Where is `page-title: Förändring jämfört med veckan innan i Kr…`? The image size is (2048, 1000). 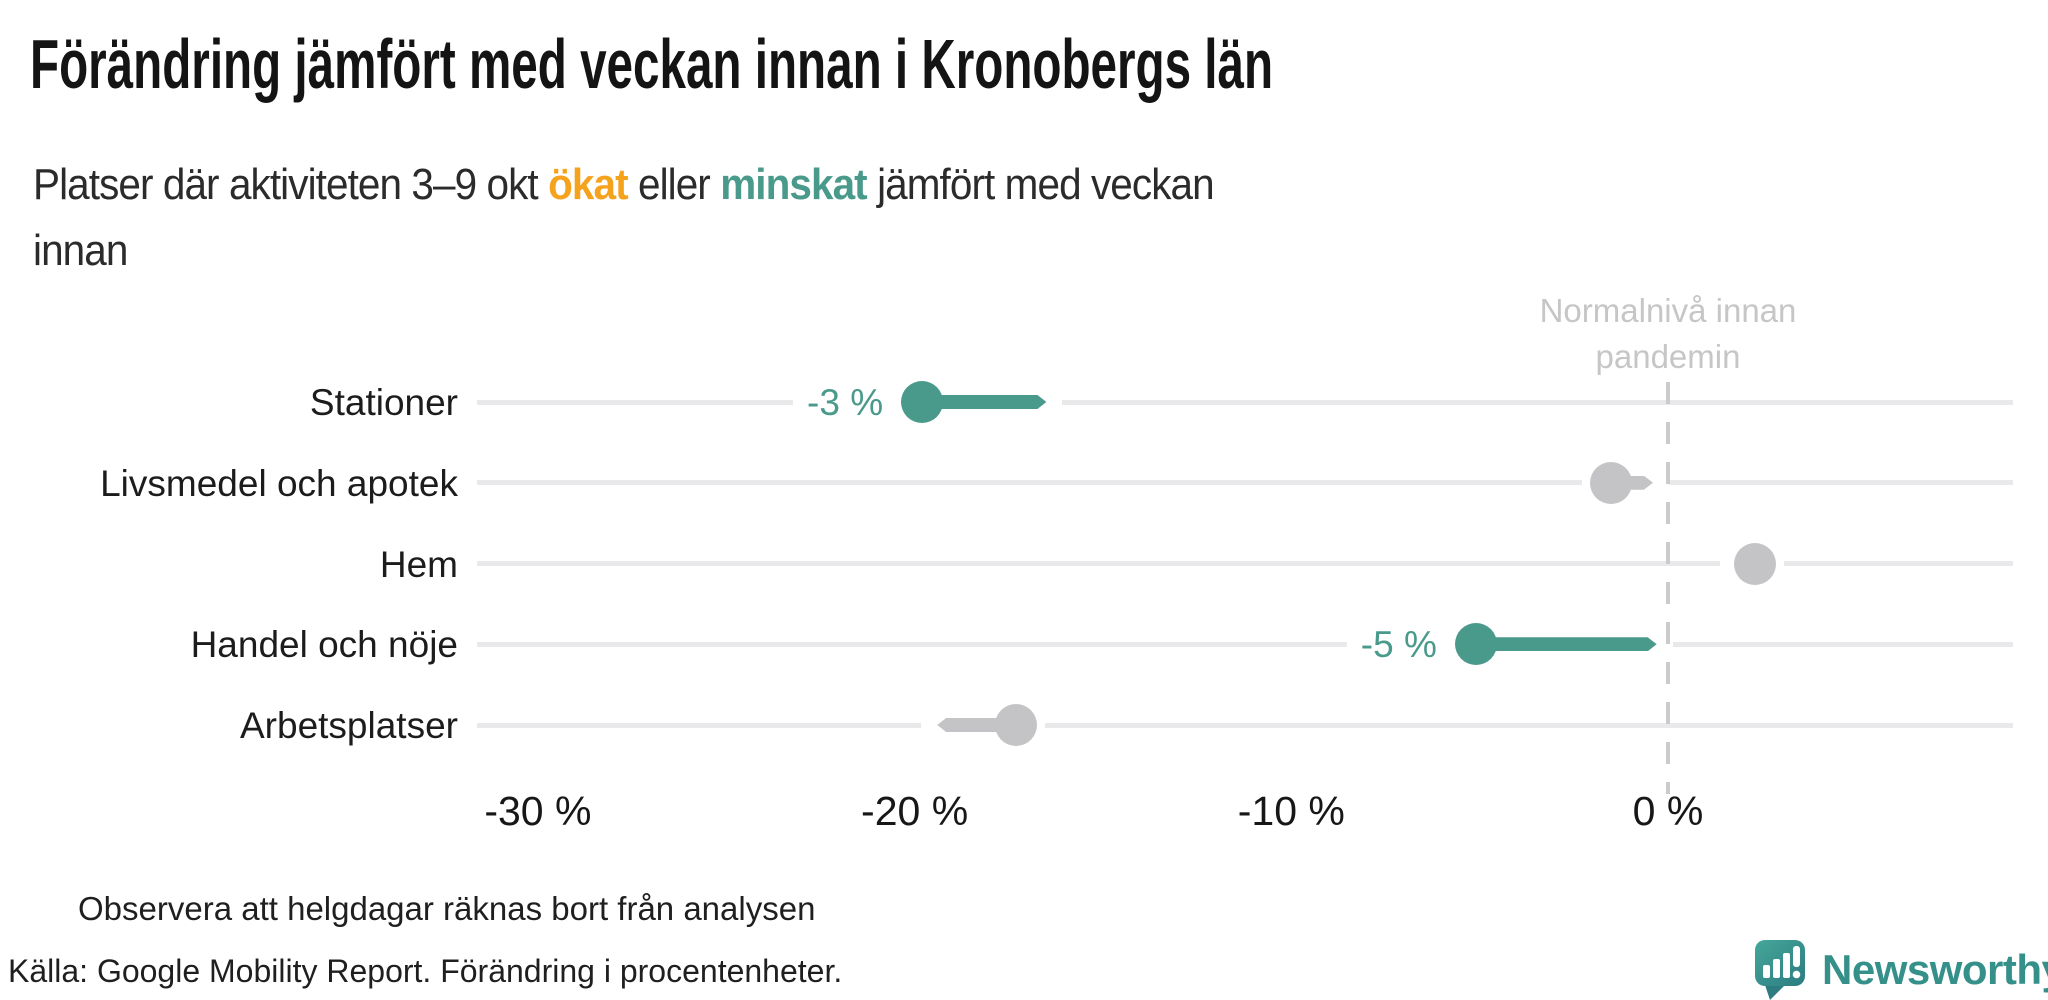
page-title: Förändring jämfört med veckan innan i Kr… is located at coordinates (652, 64).